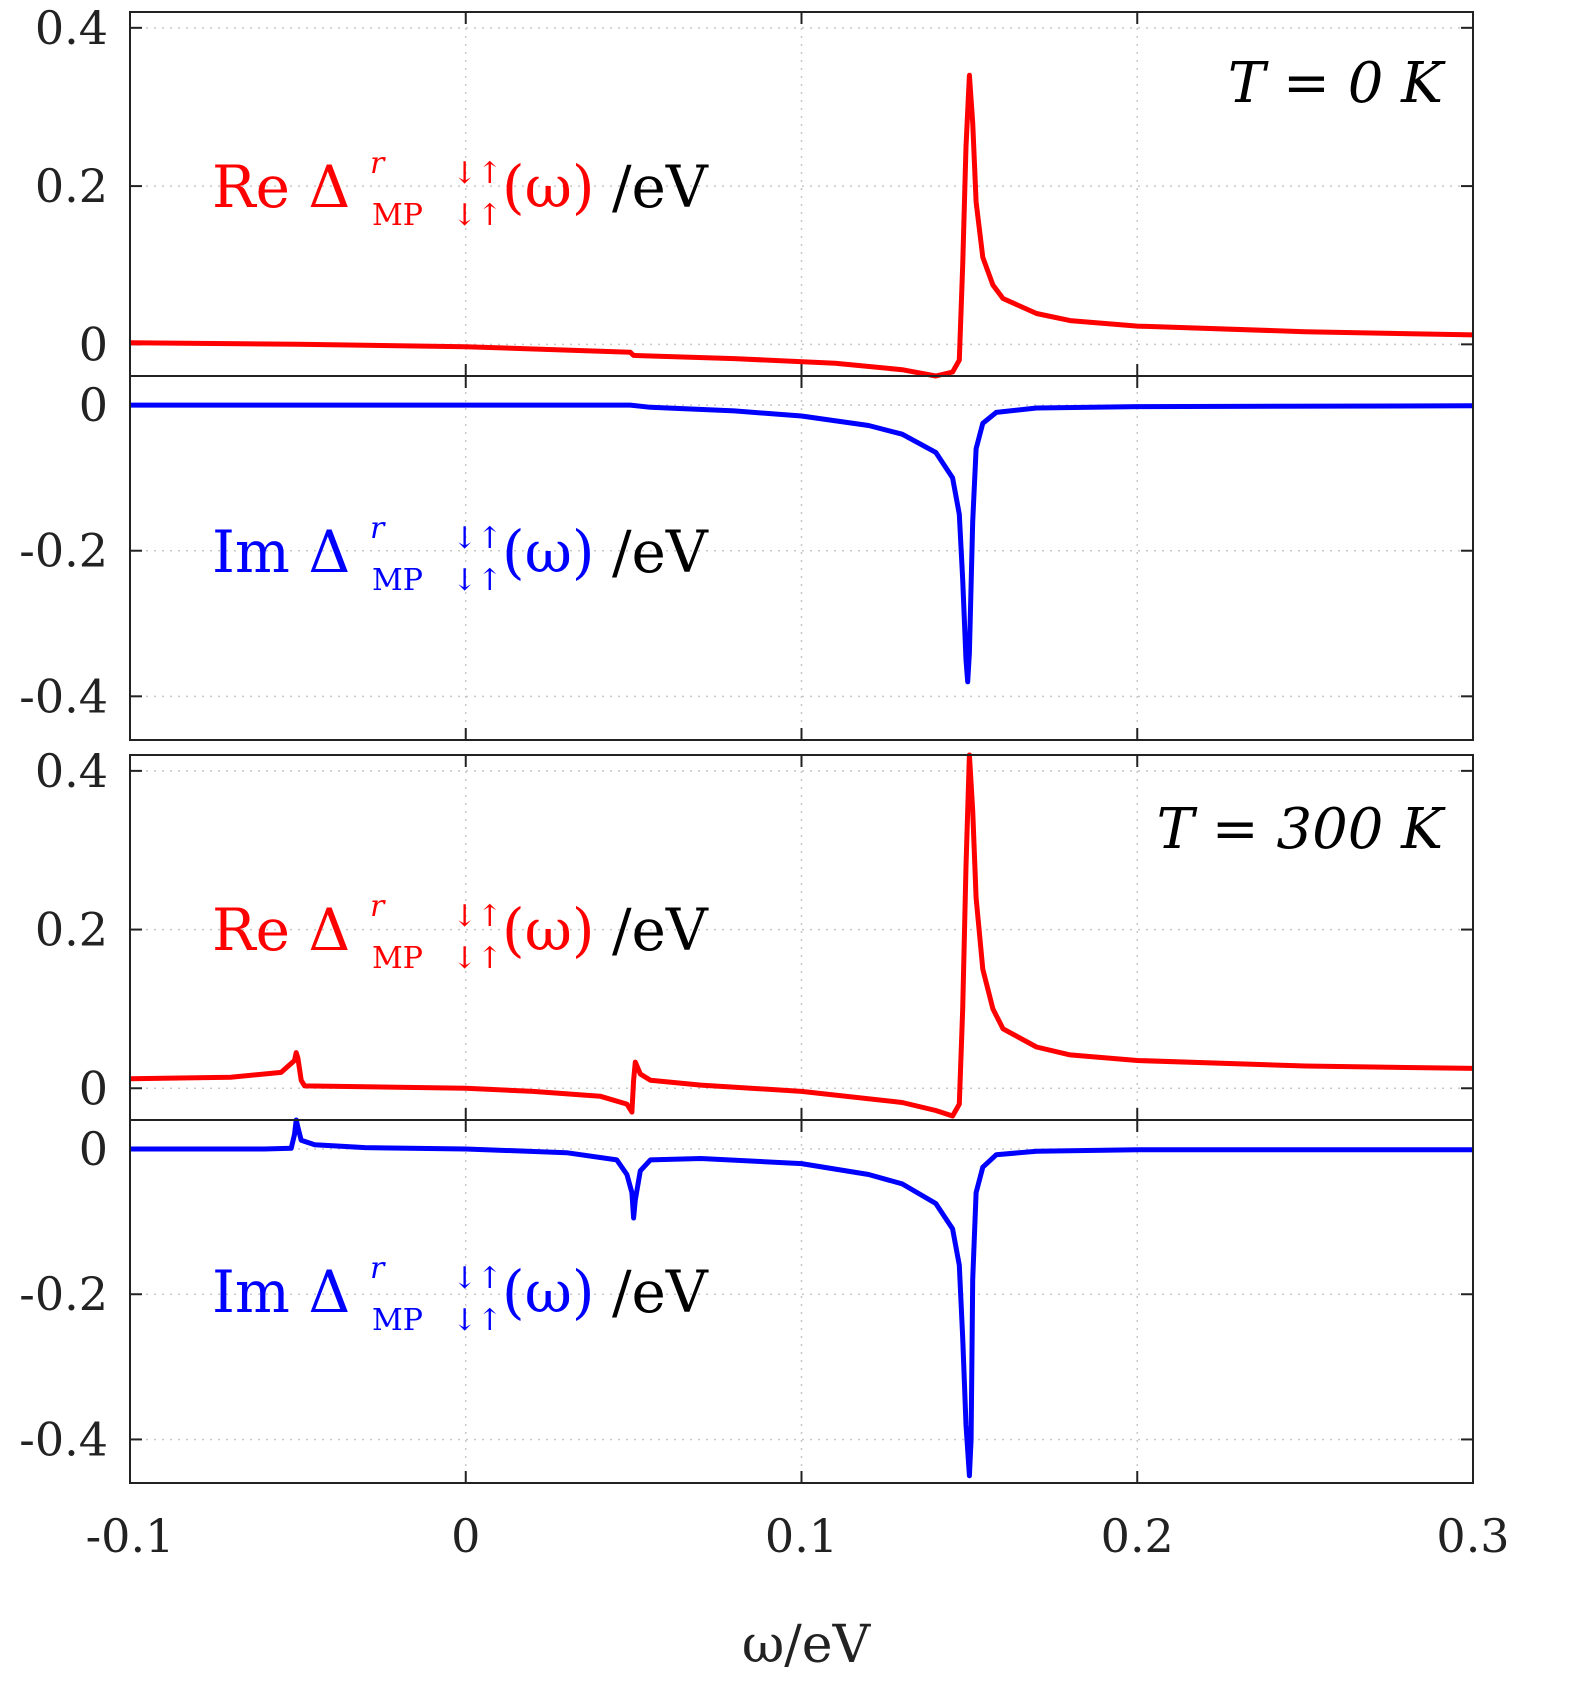 Image resolution: width=1594 pixels, height=1683 pixels. What do you see at coordinates (465, 1536) in the screenshot?
I see `x-tick-label: 0` at bounding box center [465, 1536].